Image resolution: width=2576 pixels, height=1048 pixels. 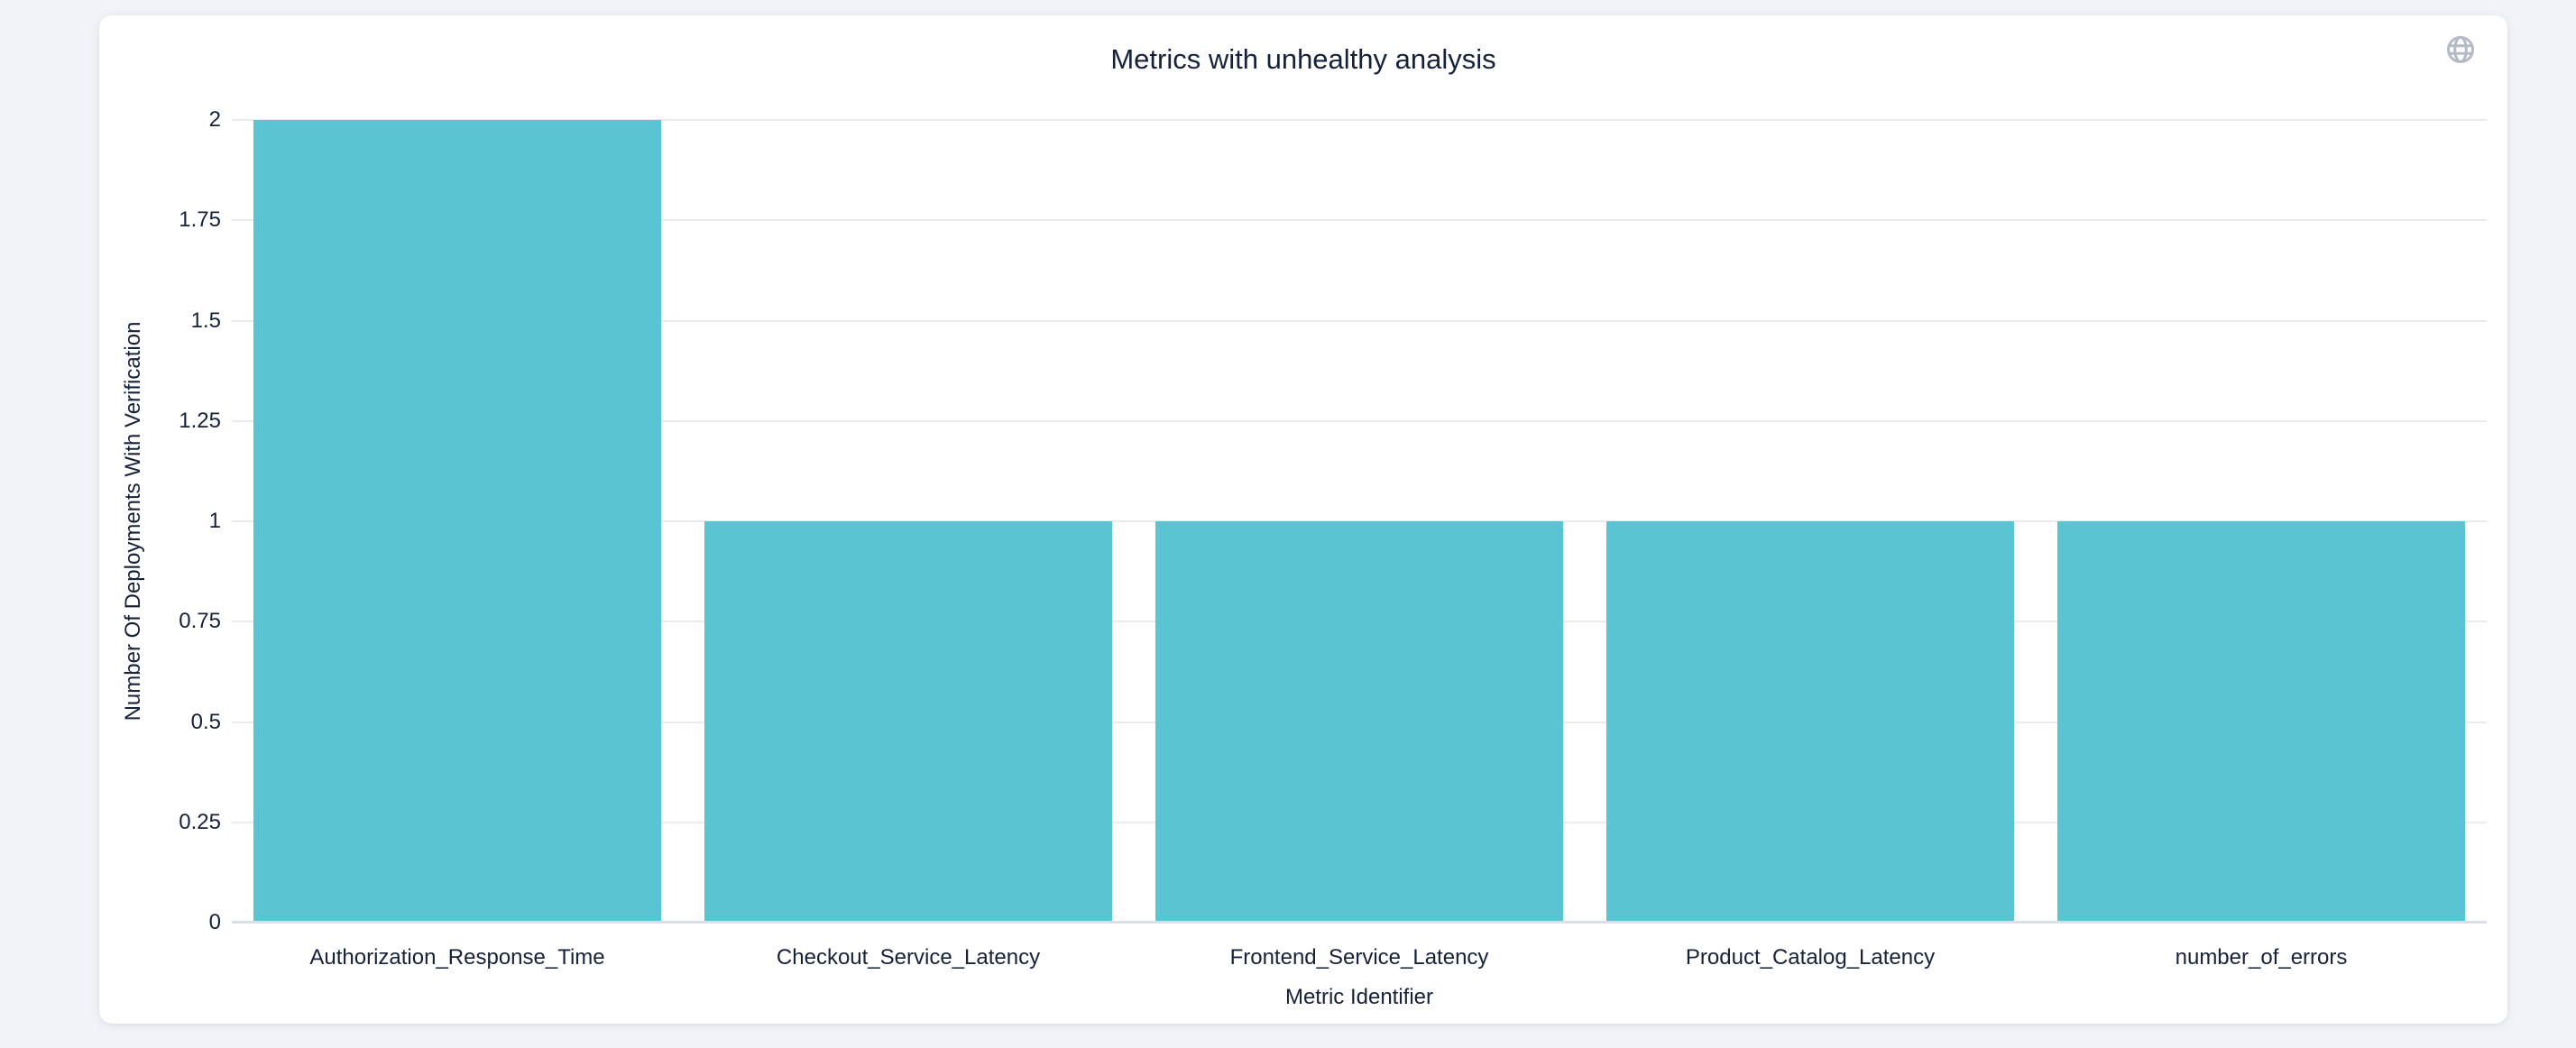 I want to click on y-tick-label: 1.25, so click(x=200, y=421).